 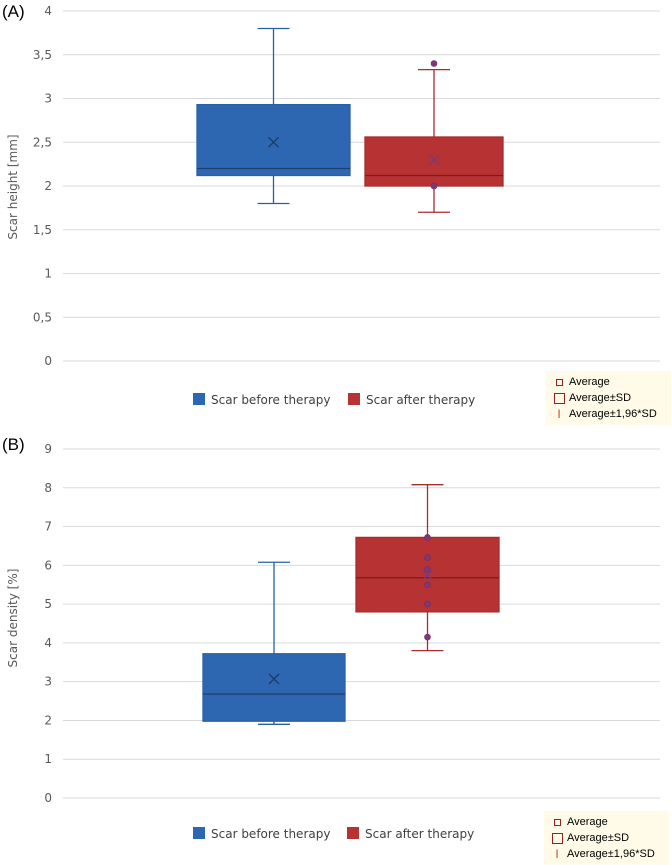 I want to click on y-tick-labels: 0 1 2 3 4 5 6 7 8 9, so click(x=48, y=623).